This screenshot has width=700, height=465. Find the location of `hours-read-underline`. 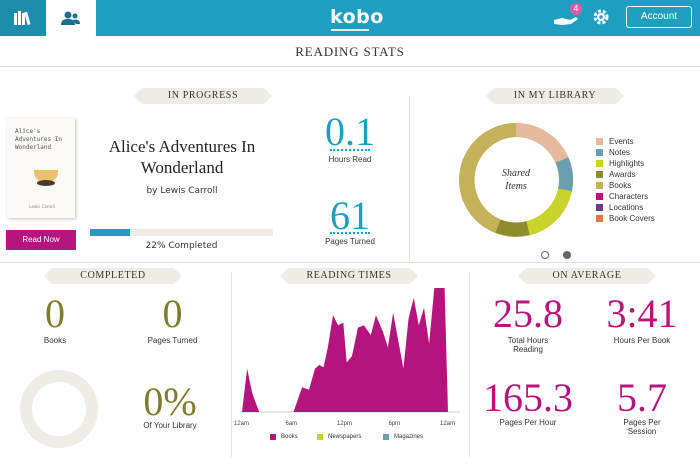

hours-read-underline is located at coordinates (350, 150).